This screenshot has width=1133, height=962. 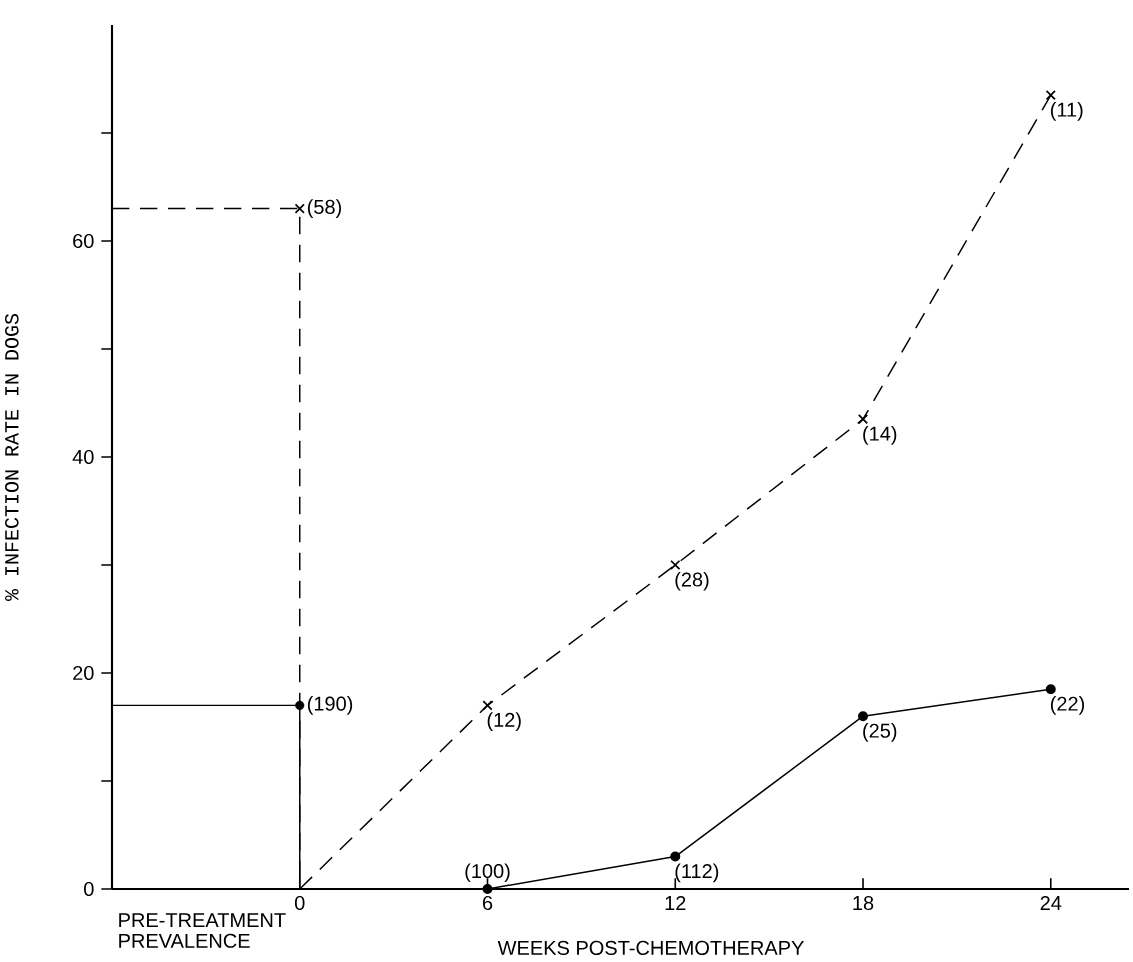 What do you see at coordinates (83, 241) in the screenshot?
I see `y-tick-label: 60` at bounding box center [83, 241].